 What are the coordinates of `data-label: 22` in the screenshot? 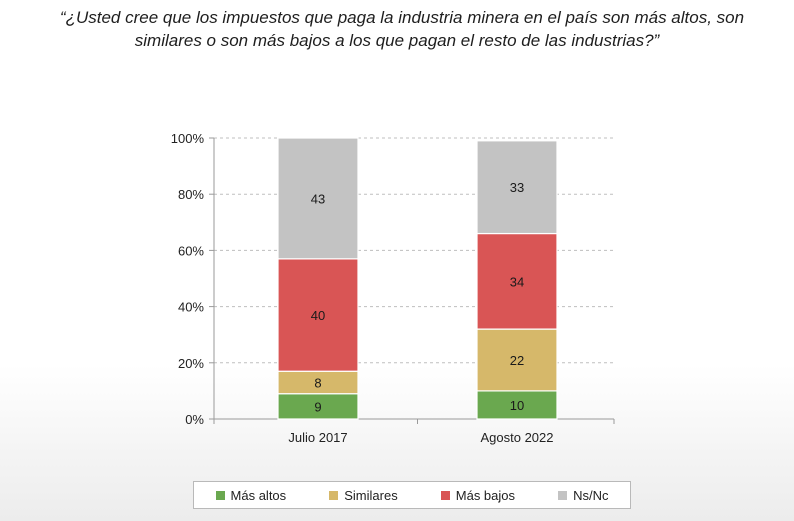 It's located at (517, 360).